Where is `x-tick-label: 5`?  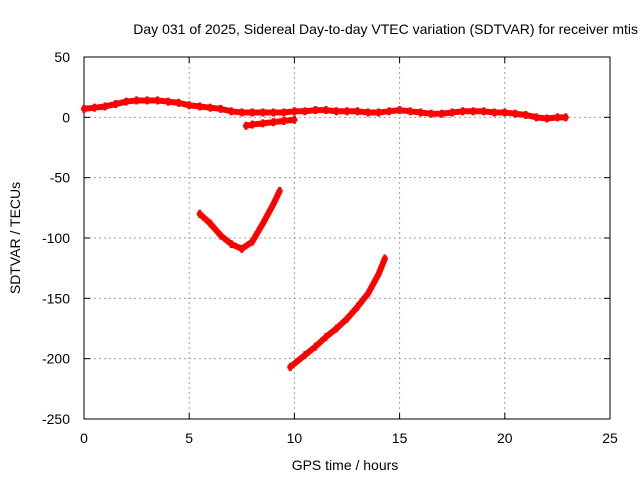
x-tick-label: 5 is located at coordinates (189, 438).